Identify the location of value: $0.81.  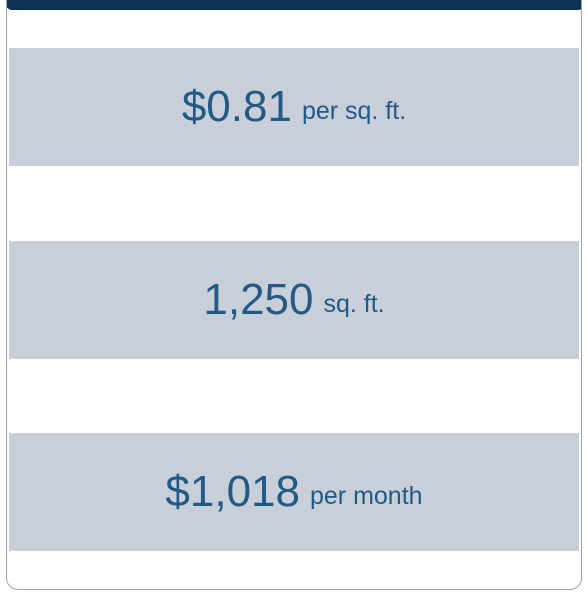
(236, 106).